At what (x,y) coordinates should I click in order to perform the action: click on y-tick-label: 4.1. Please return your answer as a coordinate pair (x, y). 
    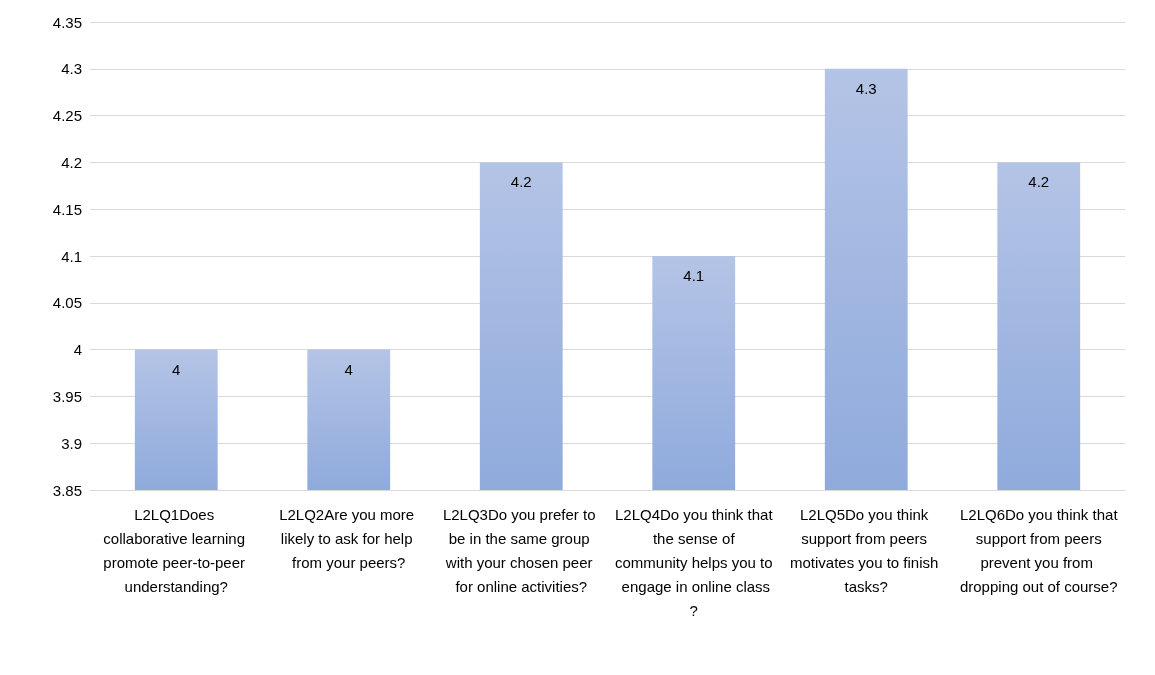
    Looking at the image, I should click on (71, 256).